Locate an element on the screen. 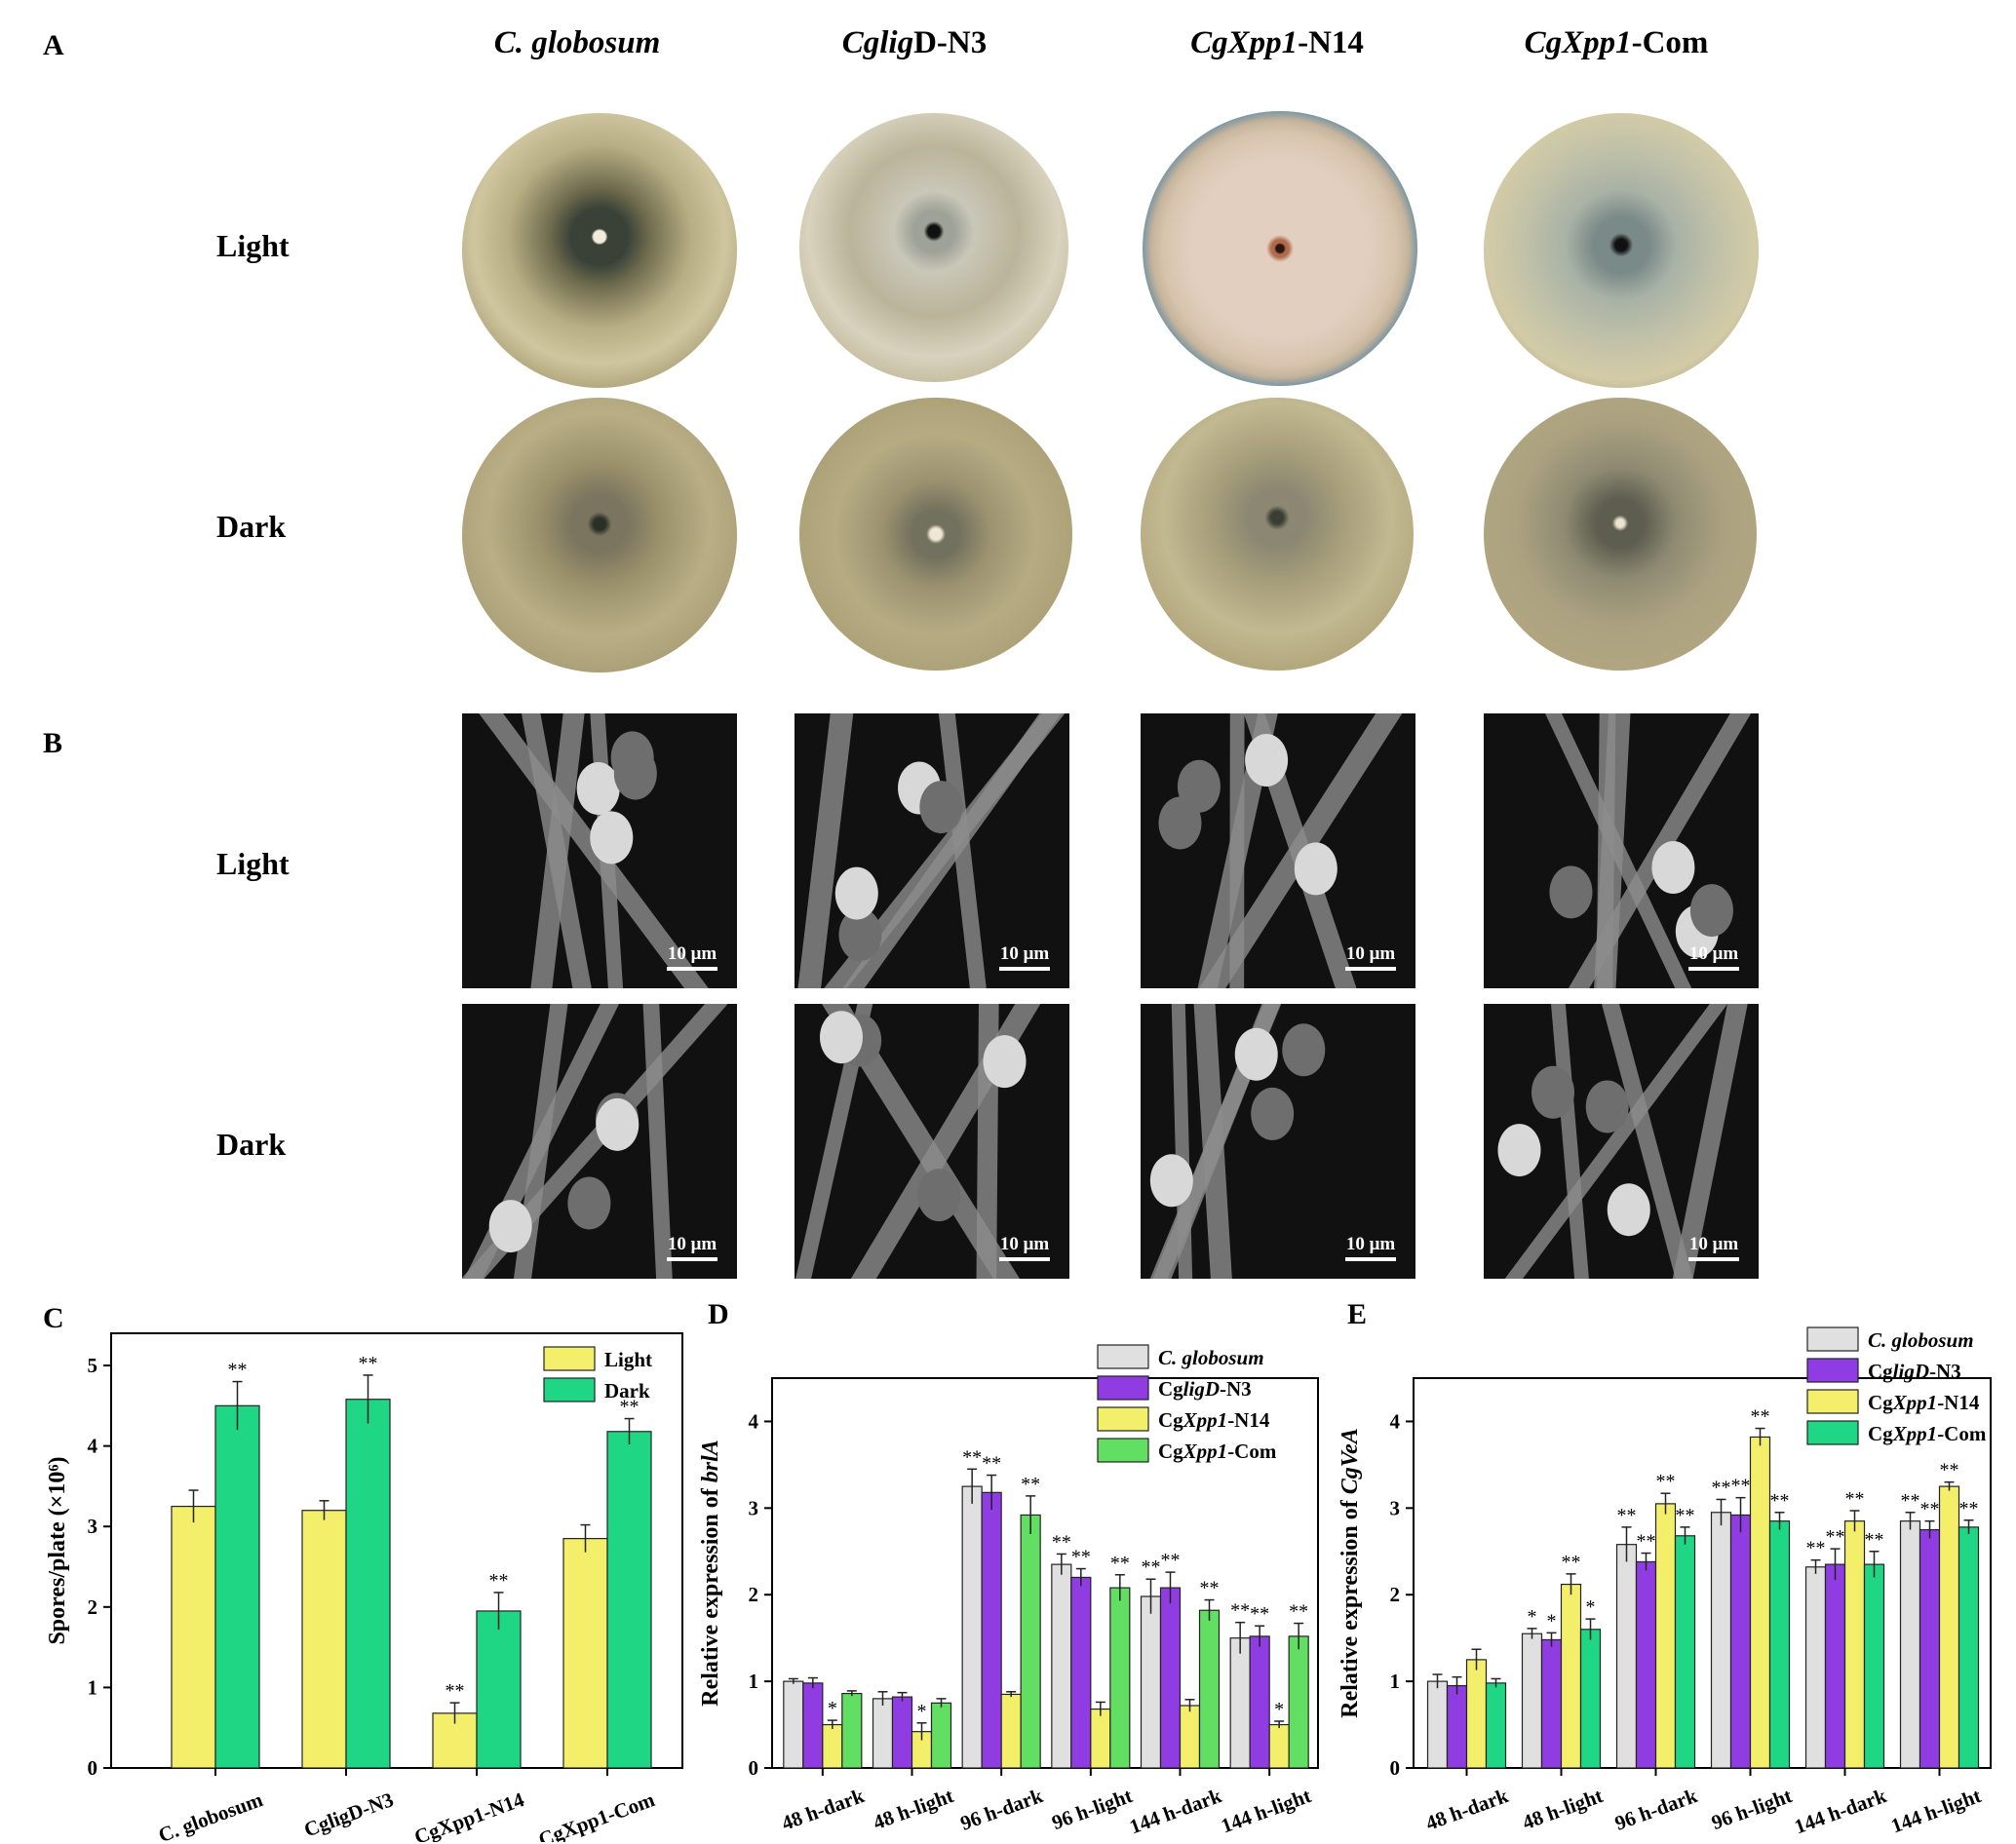 This screenshot has width=2016, height=1844. x-tick-label: CgligD-N3 is located at coordinates (349, 1814).